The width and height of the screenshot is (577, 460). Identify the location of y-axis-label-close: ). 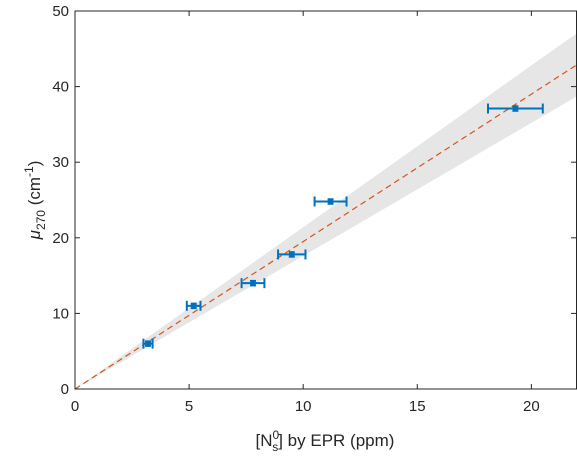
(34, 164).